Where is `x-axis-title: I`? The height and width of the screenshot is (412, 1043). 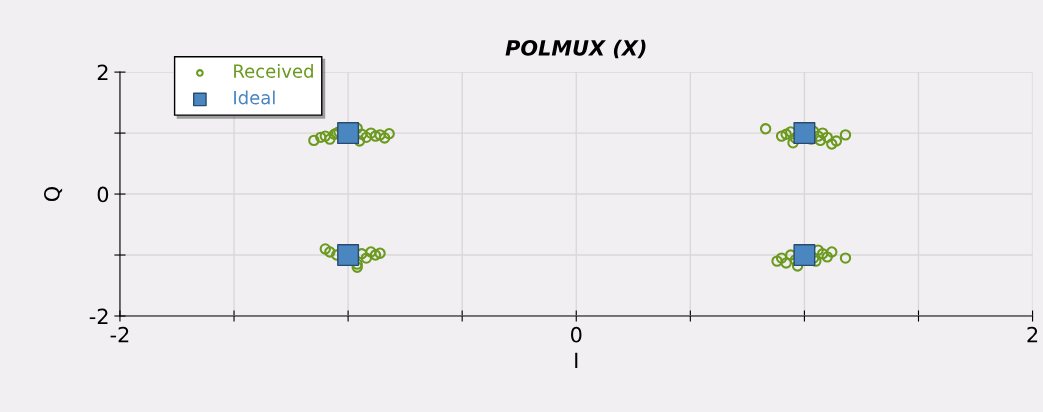
x-axis-title: I is located at coordinates (576, 360).